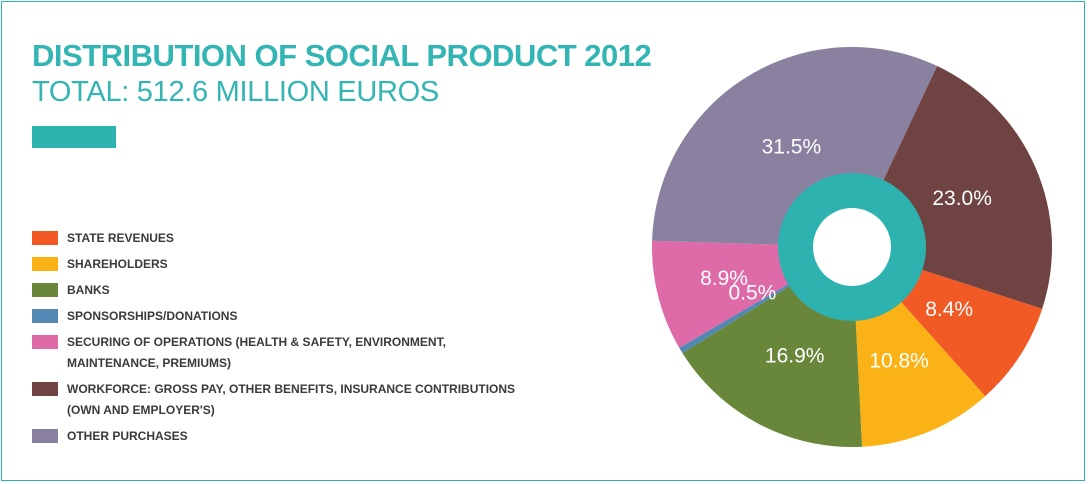  Describe the element at coordinates (962, 198) in the screenshot. I see `slice-value-label: 23.0%` at that location.